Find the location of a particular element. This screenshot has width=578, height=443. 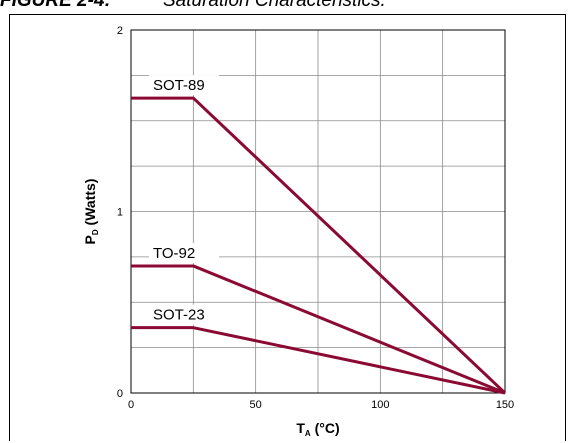

x-tick-label: 150 is located at coordinates (505, 405).